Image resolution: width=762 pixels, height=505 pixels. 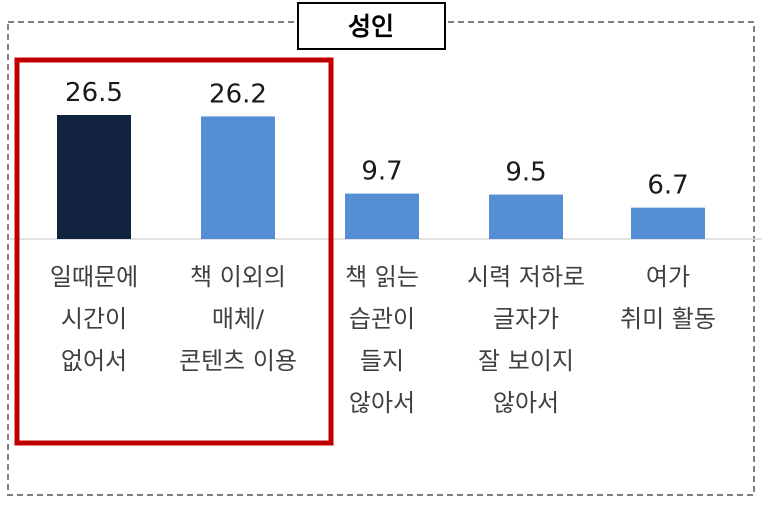 What do you see at coordinates (526, 277) in the screenshot?
I see `category-label-3-line-0: 시력 저하로` at bounding box center [526, 277].